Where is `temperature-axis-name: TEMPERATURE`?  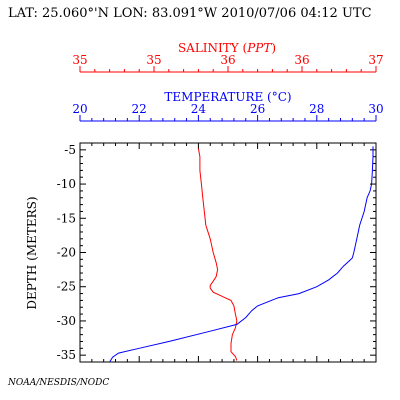
temperature-axis-name: TEMPERATURE is located at coordinates (213, 97).